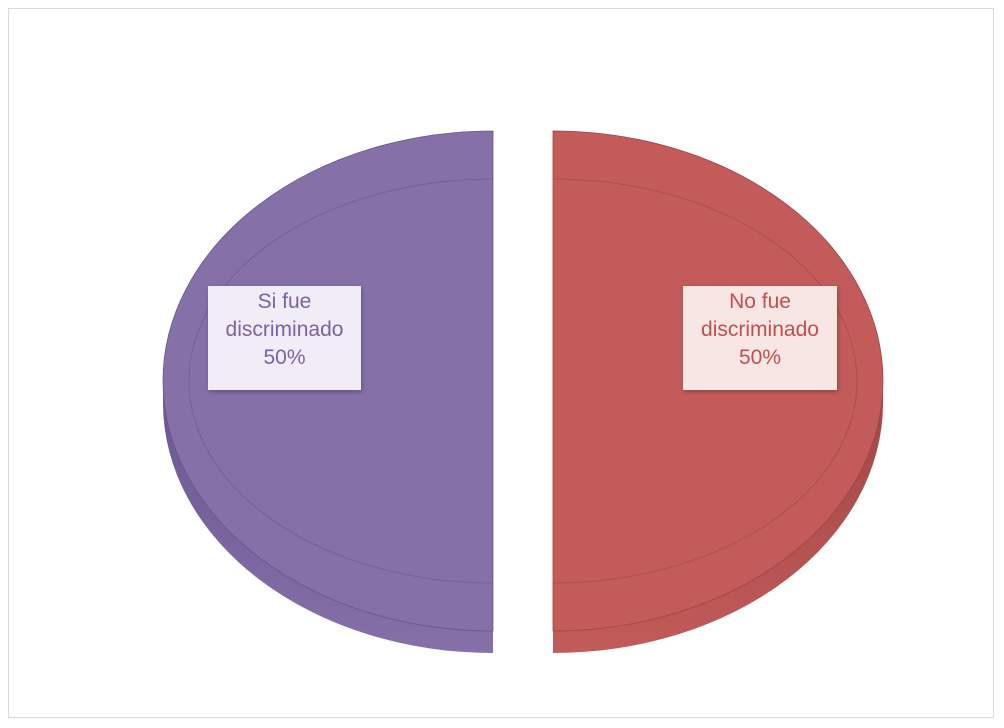 This screenshot has width=1004, height=728. I want to click on data-label-no-fue-discriminado: No fue discriminado 50%, so click(760, 338).